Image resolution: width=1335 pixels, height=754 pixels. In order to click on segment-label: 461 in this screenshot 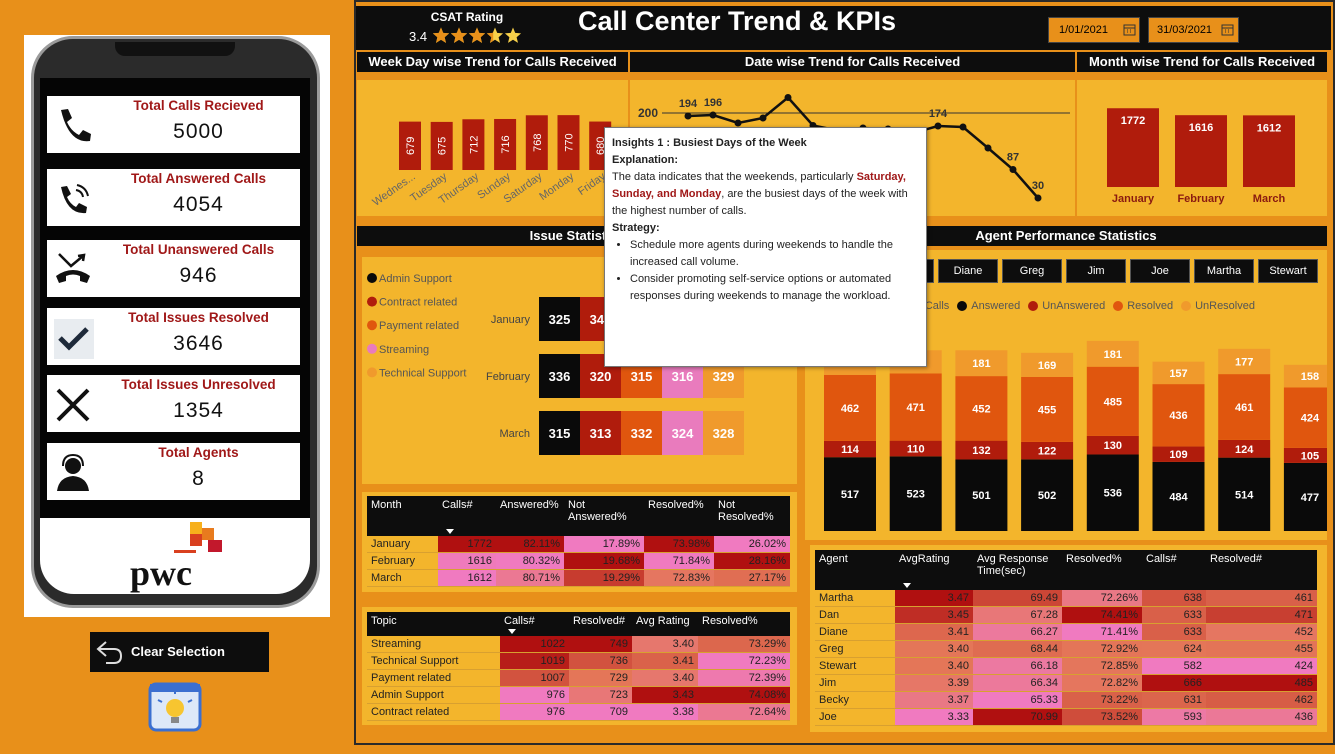, I will do `click(1244, 408)`.